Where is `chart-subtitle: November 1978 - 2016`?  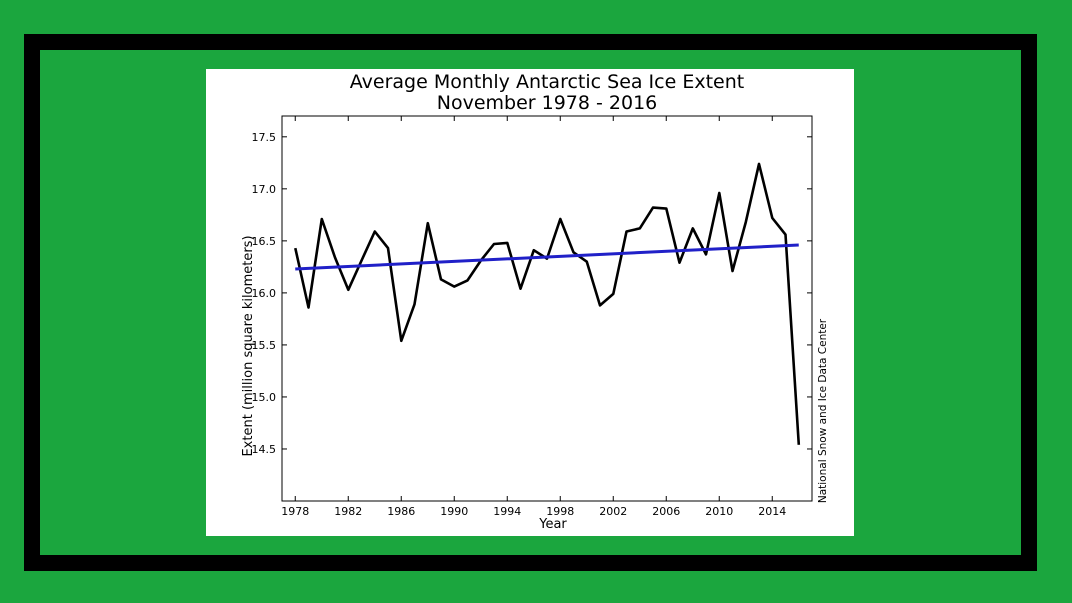 chart-subtitle: November 1978 - 2016 is located at coordinates (547, 103).